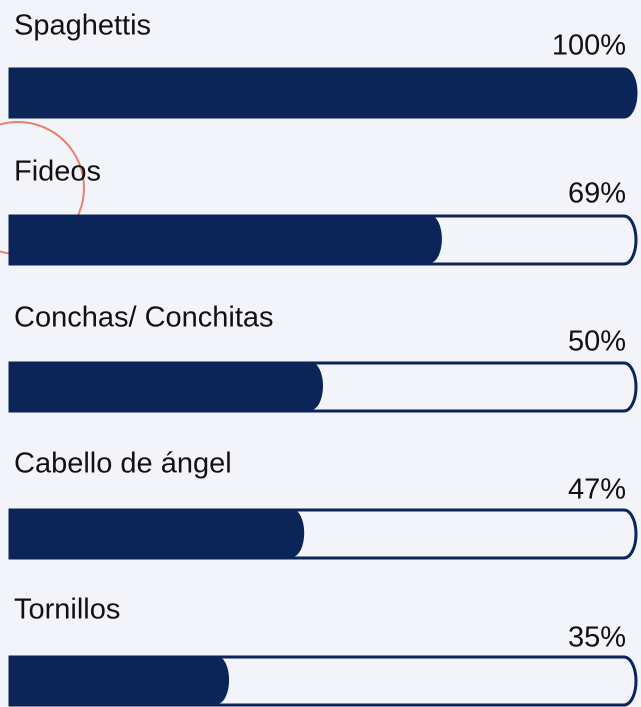  I want to click on category-label: Cabello de ángel, so click(123, 464).